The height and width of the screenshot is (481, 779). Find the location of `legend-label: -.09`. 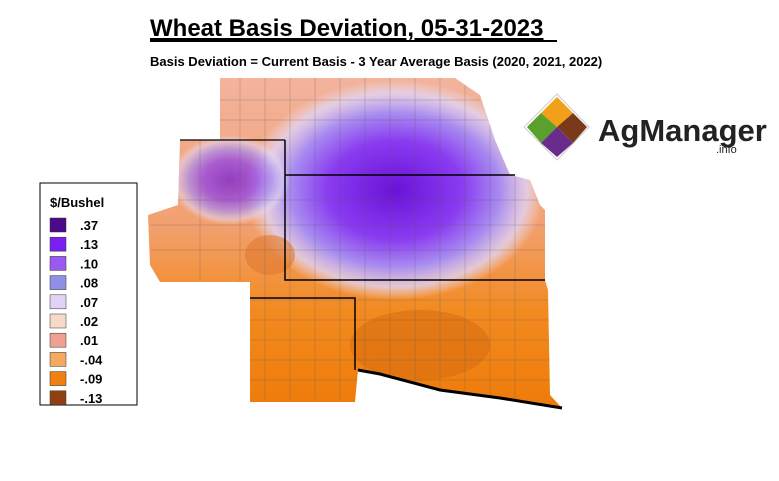

legend-label: -.09 is located at coordinates (91, 379).